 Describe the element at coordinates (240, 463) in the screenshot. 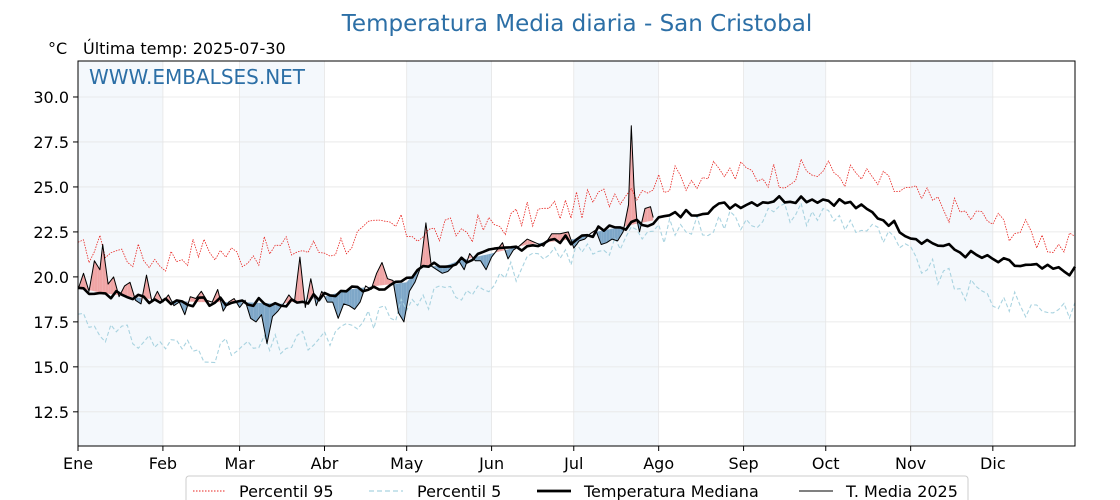

I see `x-tick-label: Mar` at that location.